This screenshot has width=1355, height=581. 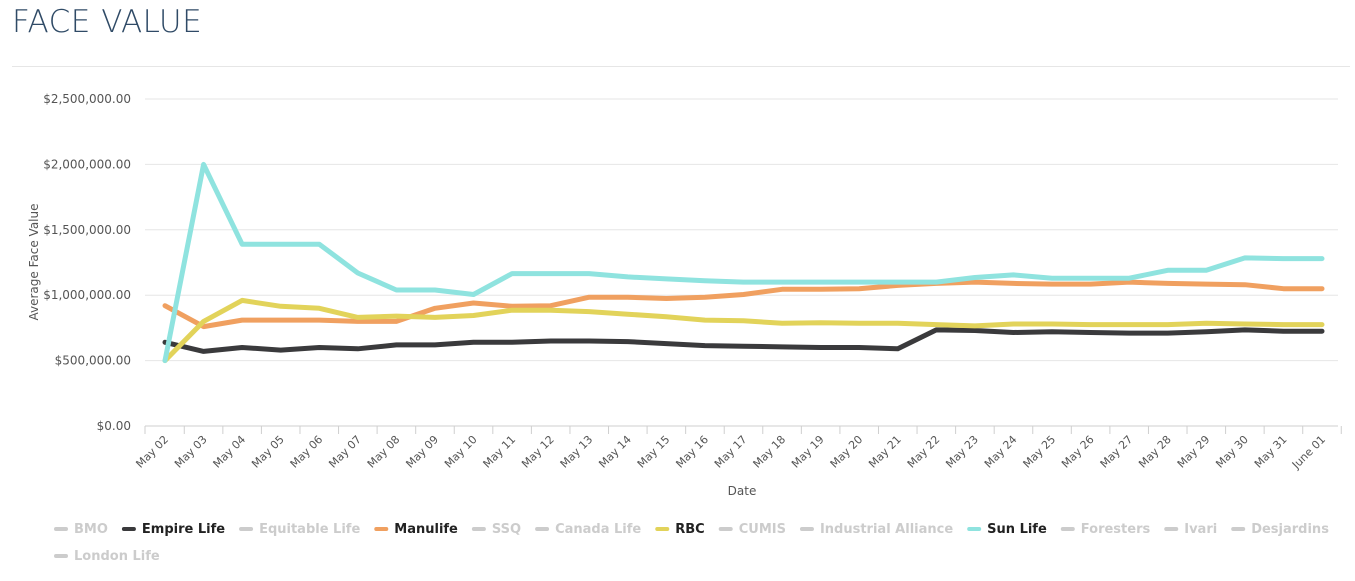 What do you see at coordinates (191, 452) in the screenshot?
I see `x-tick-label: May 03` at bounding box center [191, 452].